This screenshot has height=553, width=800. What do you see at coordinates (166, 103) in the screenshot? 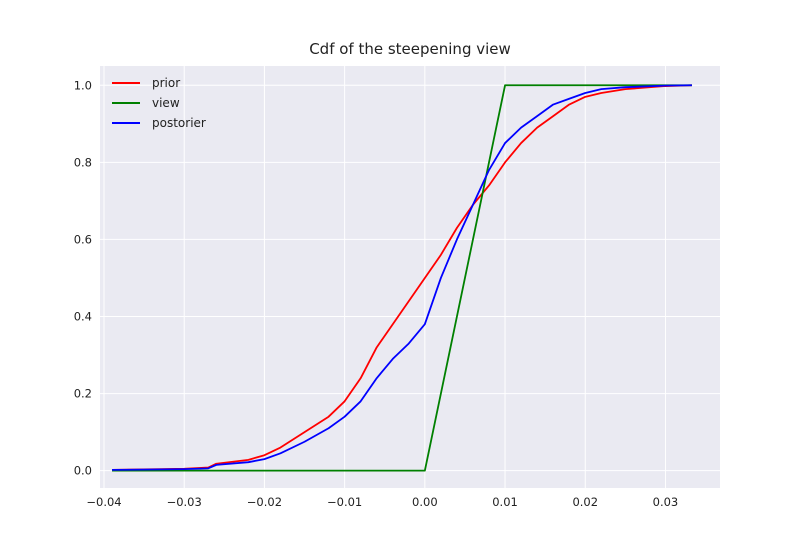
I see `legend-label-view: view` at bounding box center [166, 103].